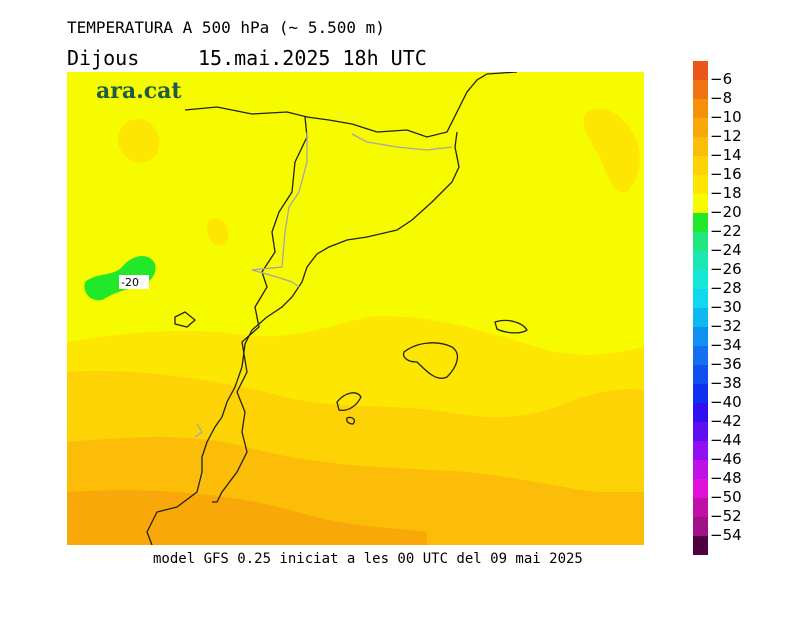 Image resolution: width=800 pixels, height=617 pixels. I want to click on legend-label: −28, so click(726, 288).